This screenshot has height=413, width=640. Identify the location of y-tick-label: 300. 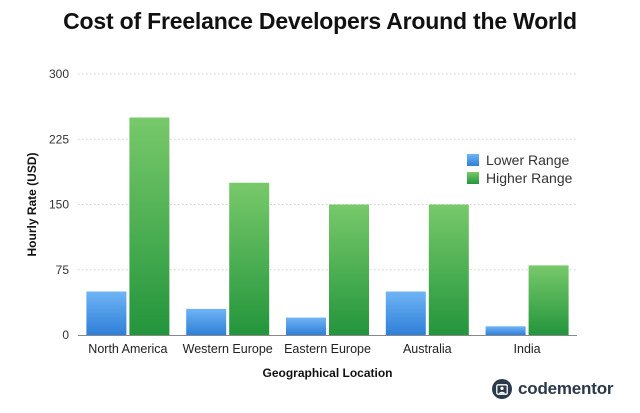
(59, 74).